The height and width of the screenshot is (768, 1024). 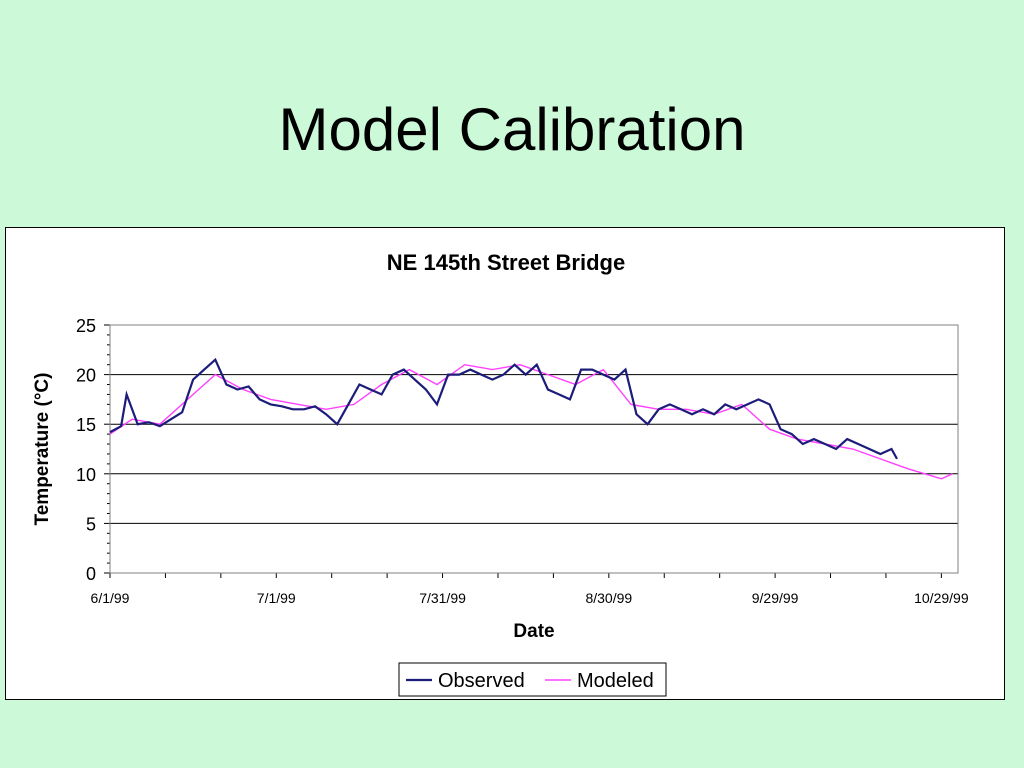 What do you see at coordinates (615, 681) in the screenshot?
I see `legend-label: Modeled` at bounding box center [615, 681].